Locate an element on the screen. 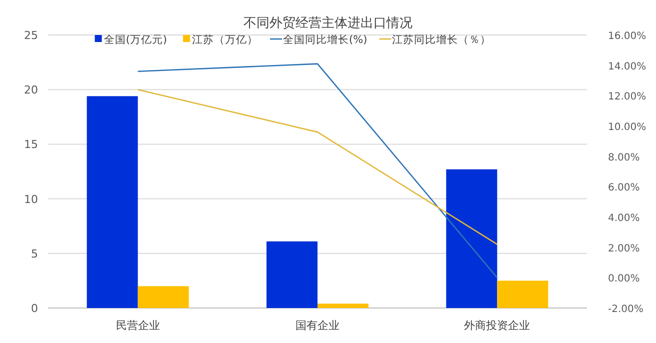 The height and width of the screenshot is (343, 656). y2-tick-label: 4.00% is located at coordinates (624, 218).